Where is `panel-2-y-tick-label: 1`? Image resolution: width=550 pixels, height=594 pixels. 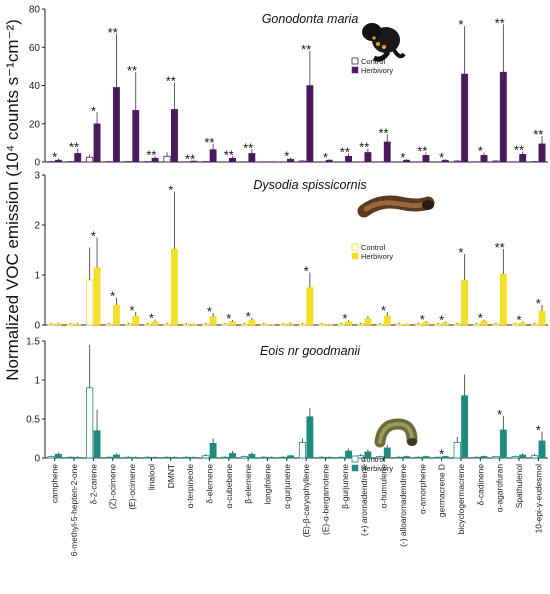
panel-2-y-tick-label: 1 is located at coordinates (37, 276).